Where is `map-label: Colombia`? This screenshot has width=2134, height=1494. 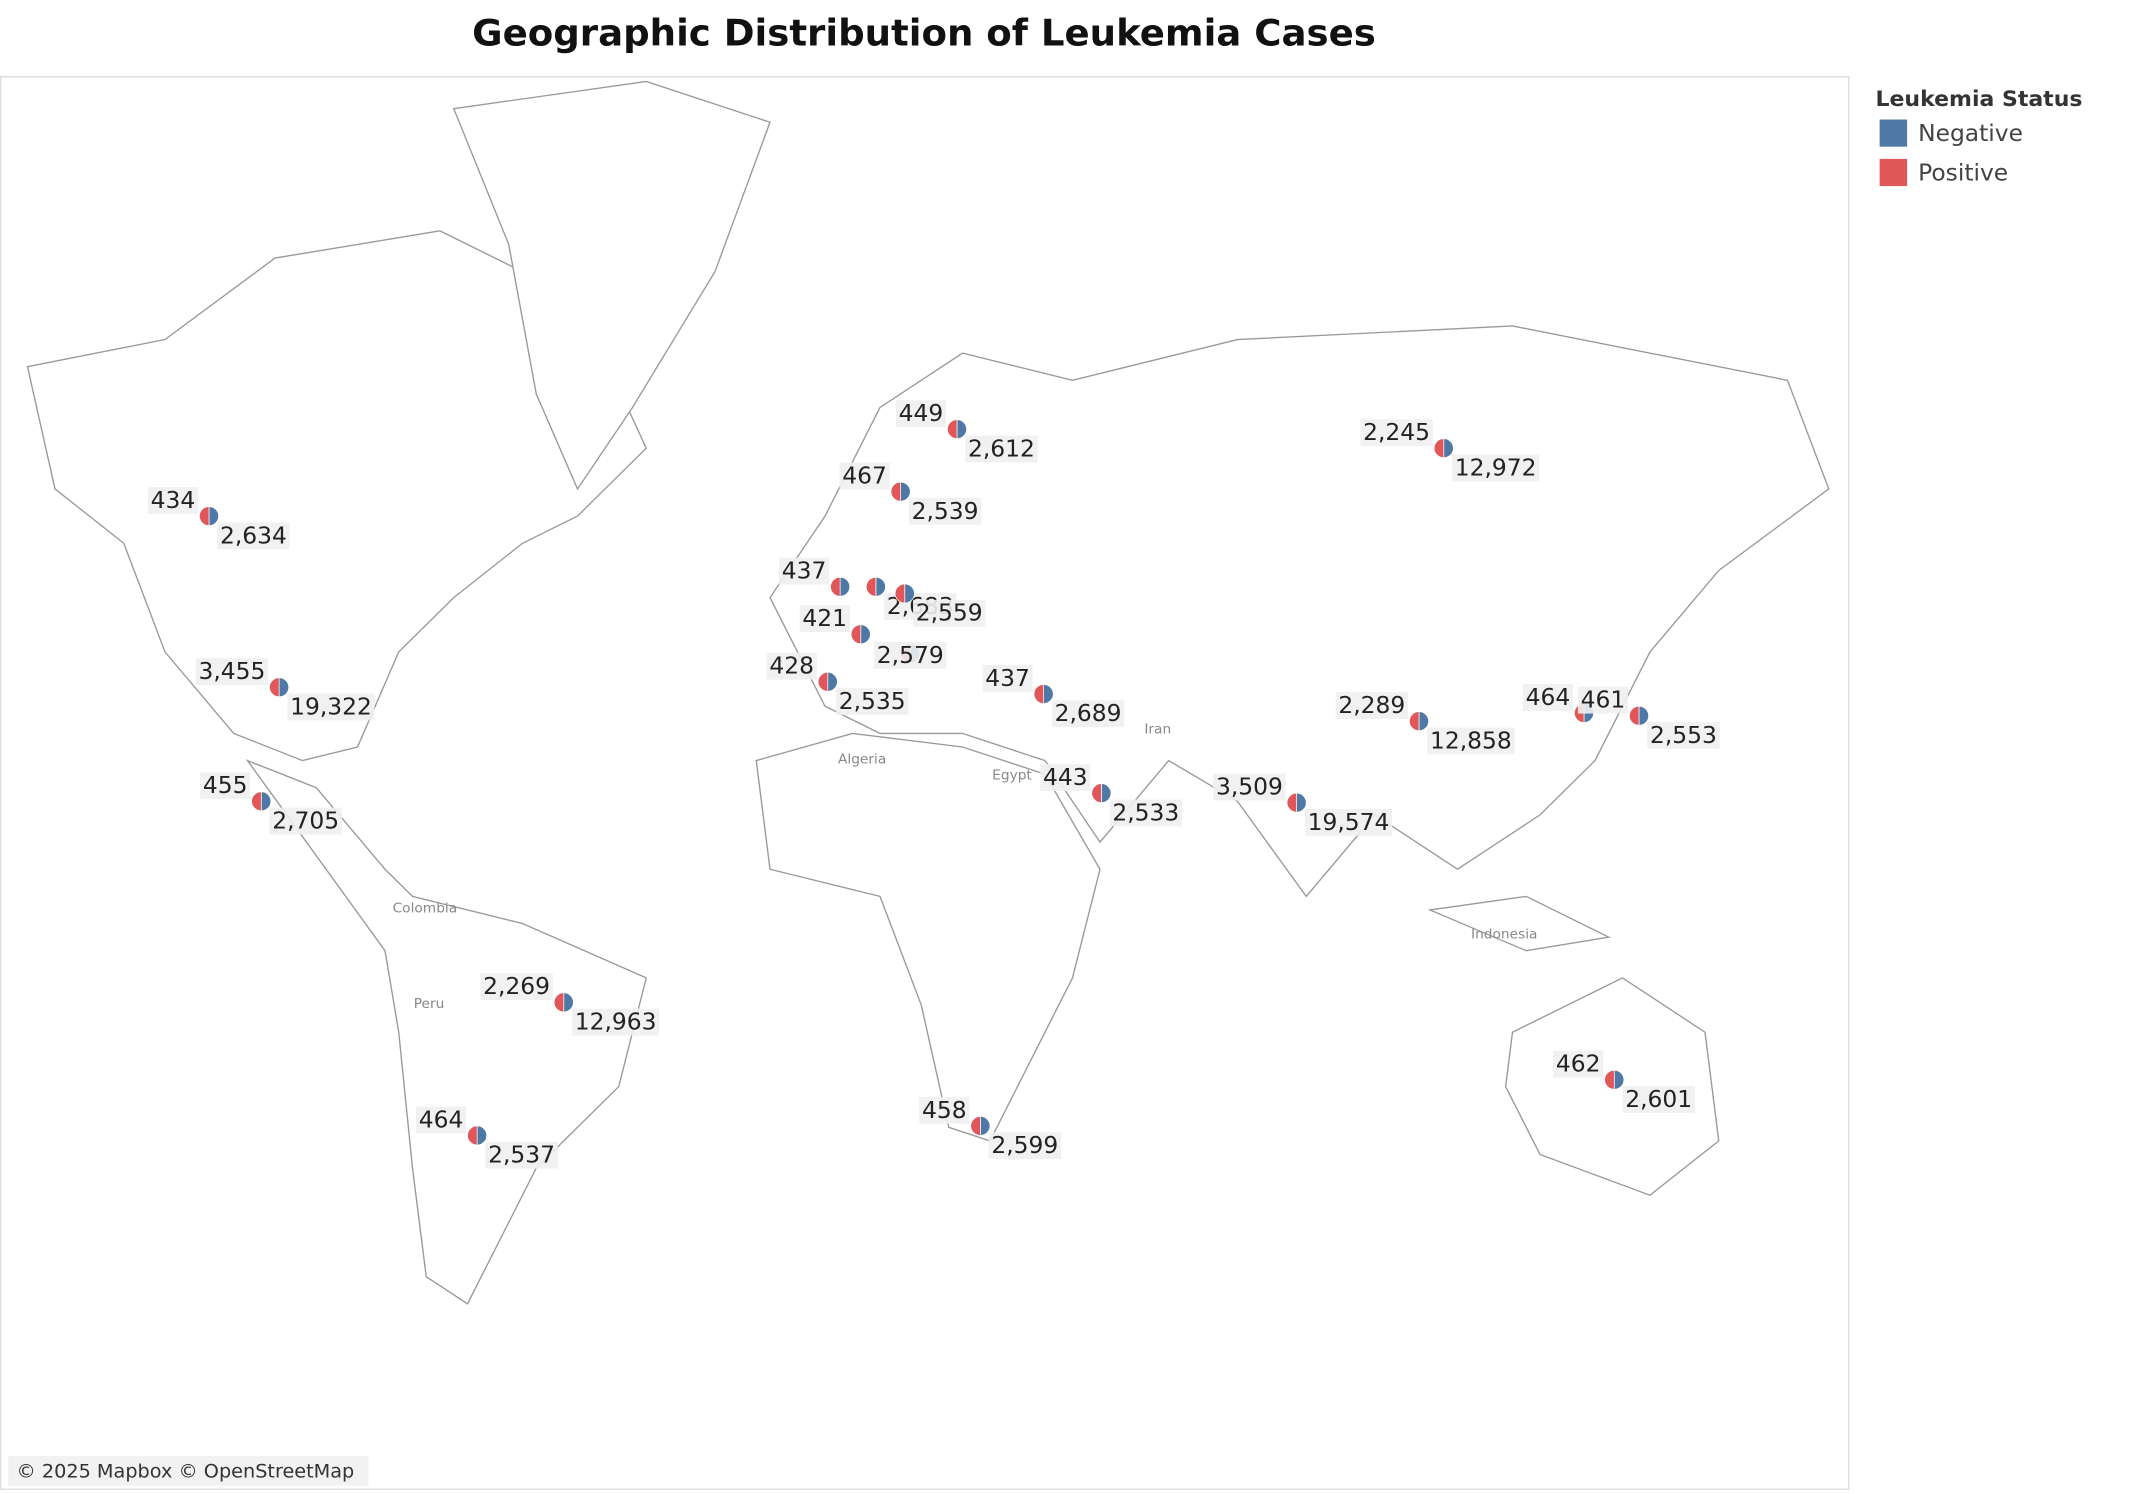 map-label: Colombia is located at coordinates (425, 909).